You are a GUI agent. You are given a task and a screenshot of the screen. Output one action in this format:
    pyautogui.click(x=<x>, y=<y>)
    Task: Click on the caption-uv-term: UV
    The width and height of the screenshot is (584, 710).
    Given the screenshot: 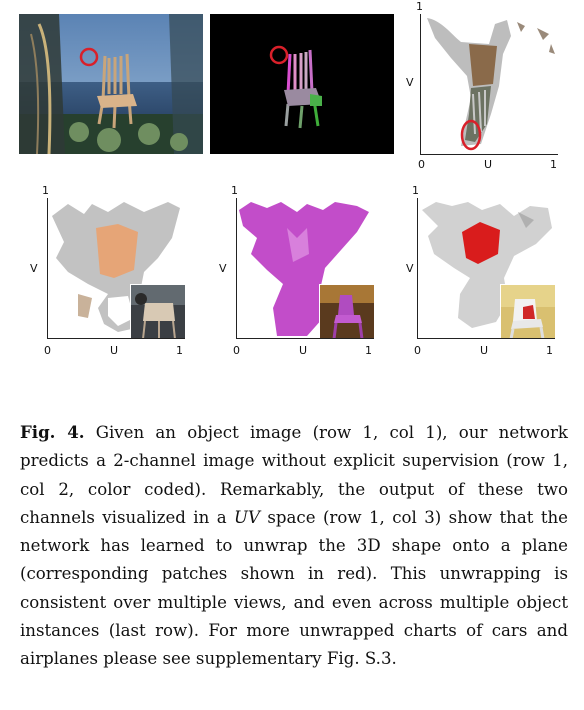 What is the action you would take?
    pyautogui.click(x=247, y=517)
    